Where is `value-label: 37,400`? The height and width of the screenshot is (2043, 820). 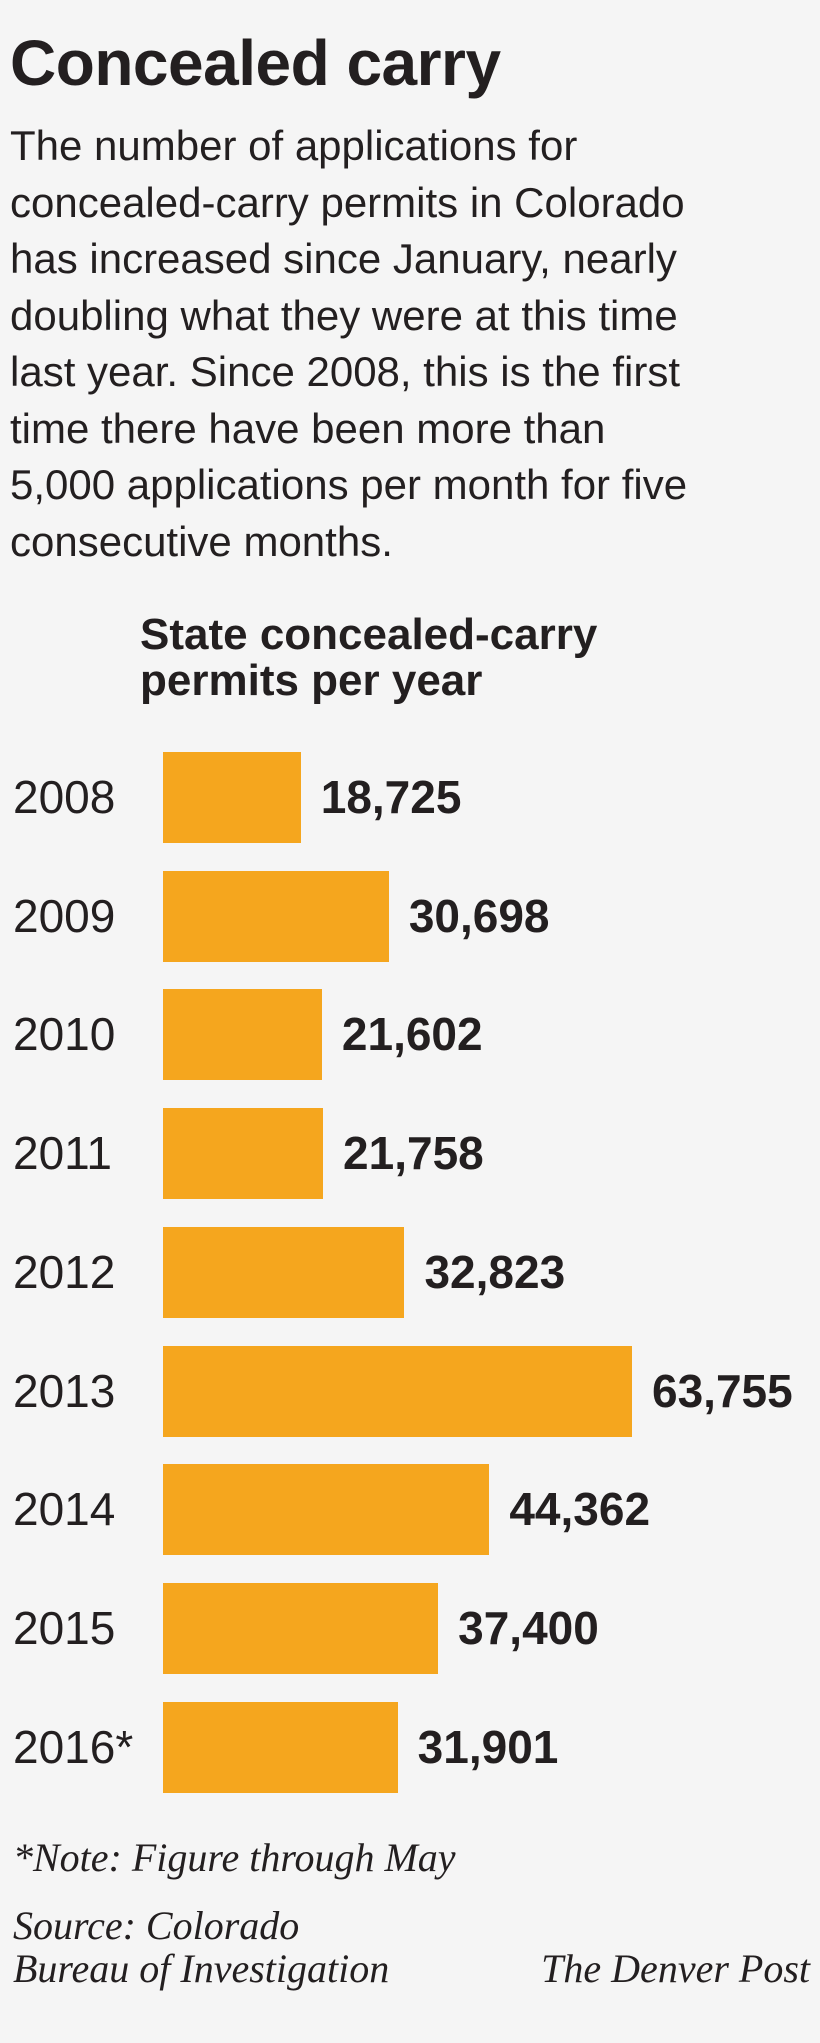 value-label: 37,400 is located at coordinates (528, 1627).